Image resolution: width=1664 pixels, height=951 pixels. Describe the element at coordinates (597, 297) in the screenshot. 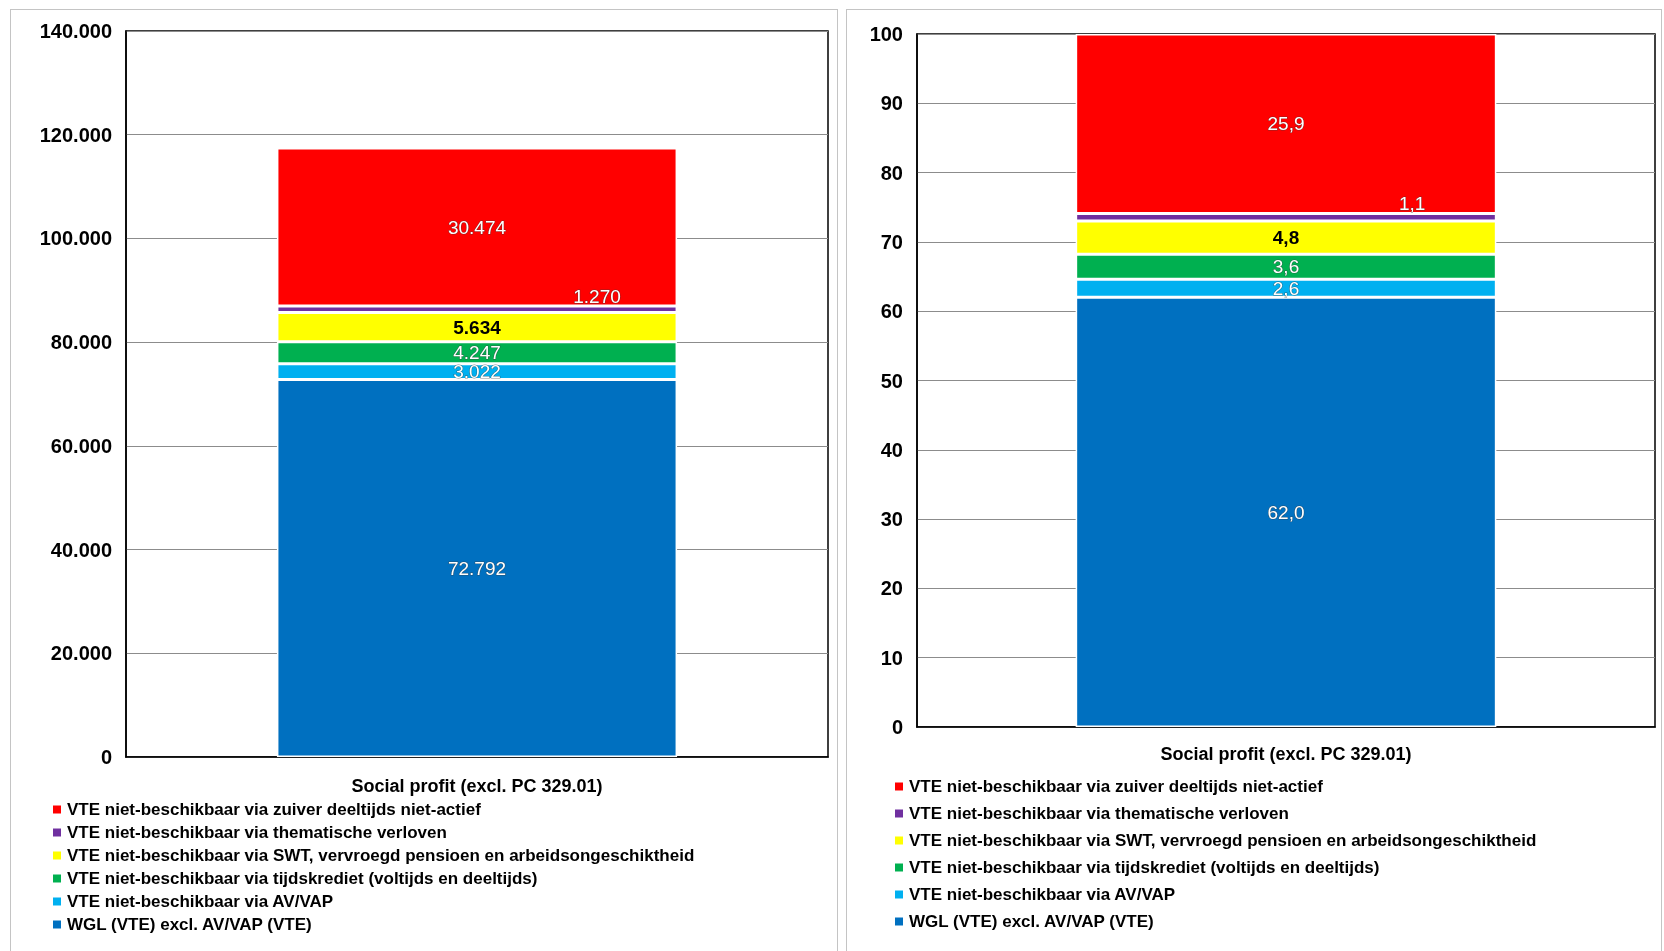

I see `data-label: 1.270` at that location.